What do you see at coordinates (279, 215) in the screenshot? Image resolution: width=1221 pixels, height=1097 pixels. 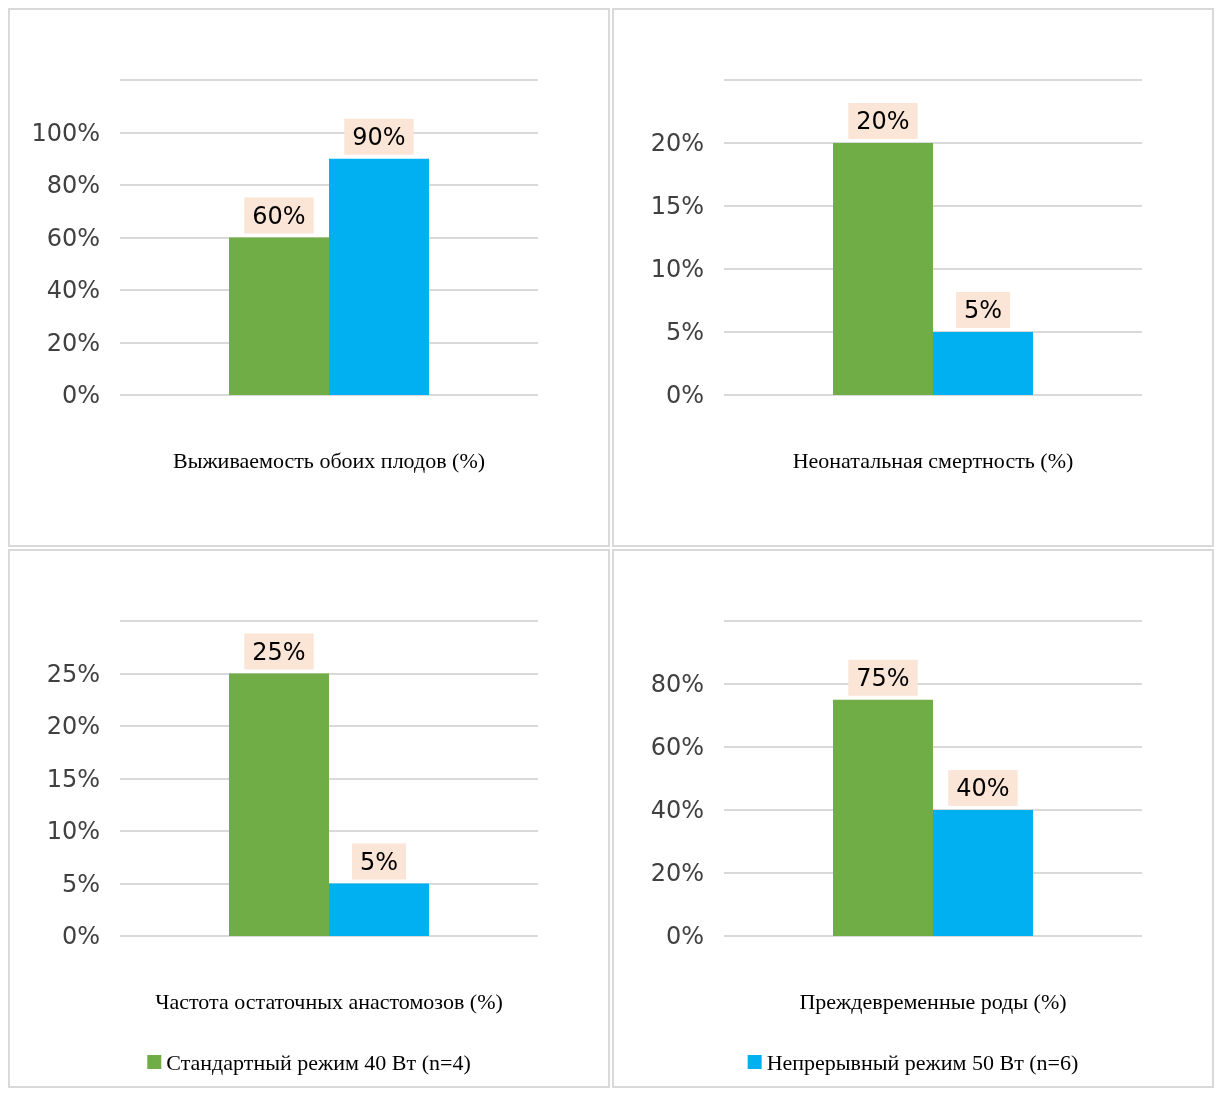 I see `data-label: 60%` at bounding box center [279, 215].